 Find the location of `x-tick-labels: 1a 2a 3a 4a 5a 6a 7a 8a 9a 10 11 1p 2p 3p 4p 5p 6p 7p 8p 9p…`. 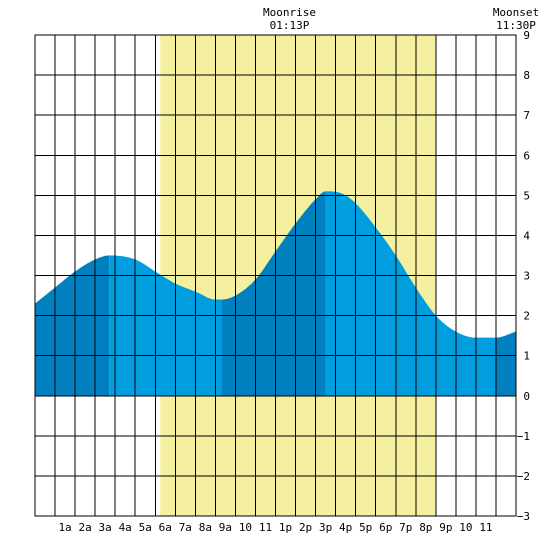

x-tick-labels: 1a 2a 3a 4a 5a 6a 7a 8a 9a 10 11 1p 2p 3p 4p 5p 6p 7p 8p 9p… is located at coordinates (275, 527).